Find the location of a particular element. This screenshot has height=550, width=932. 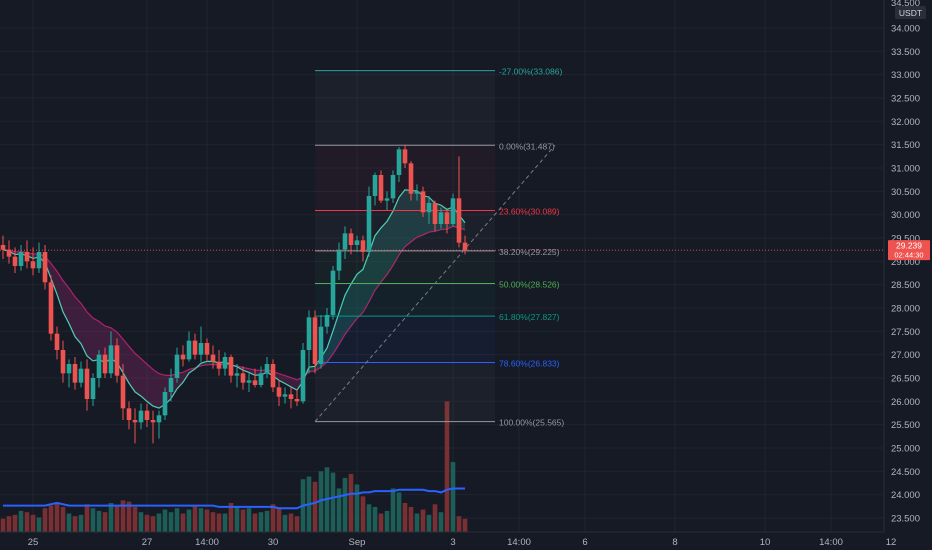

price-tick-label: 25.000 is located at coordinates (905, 449).